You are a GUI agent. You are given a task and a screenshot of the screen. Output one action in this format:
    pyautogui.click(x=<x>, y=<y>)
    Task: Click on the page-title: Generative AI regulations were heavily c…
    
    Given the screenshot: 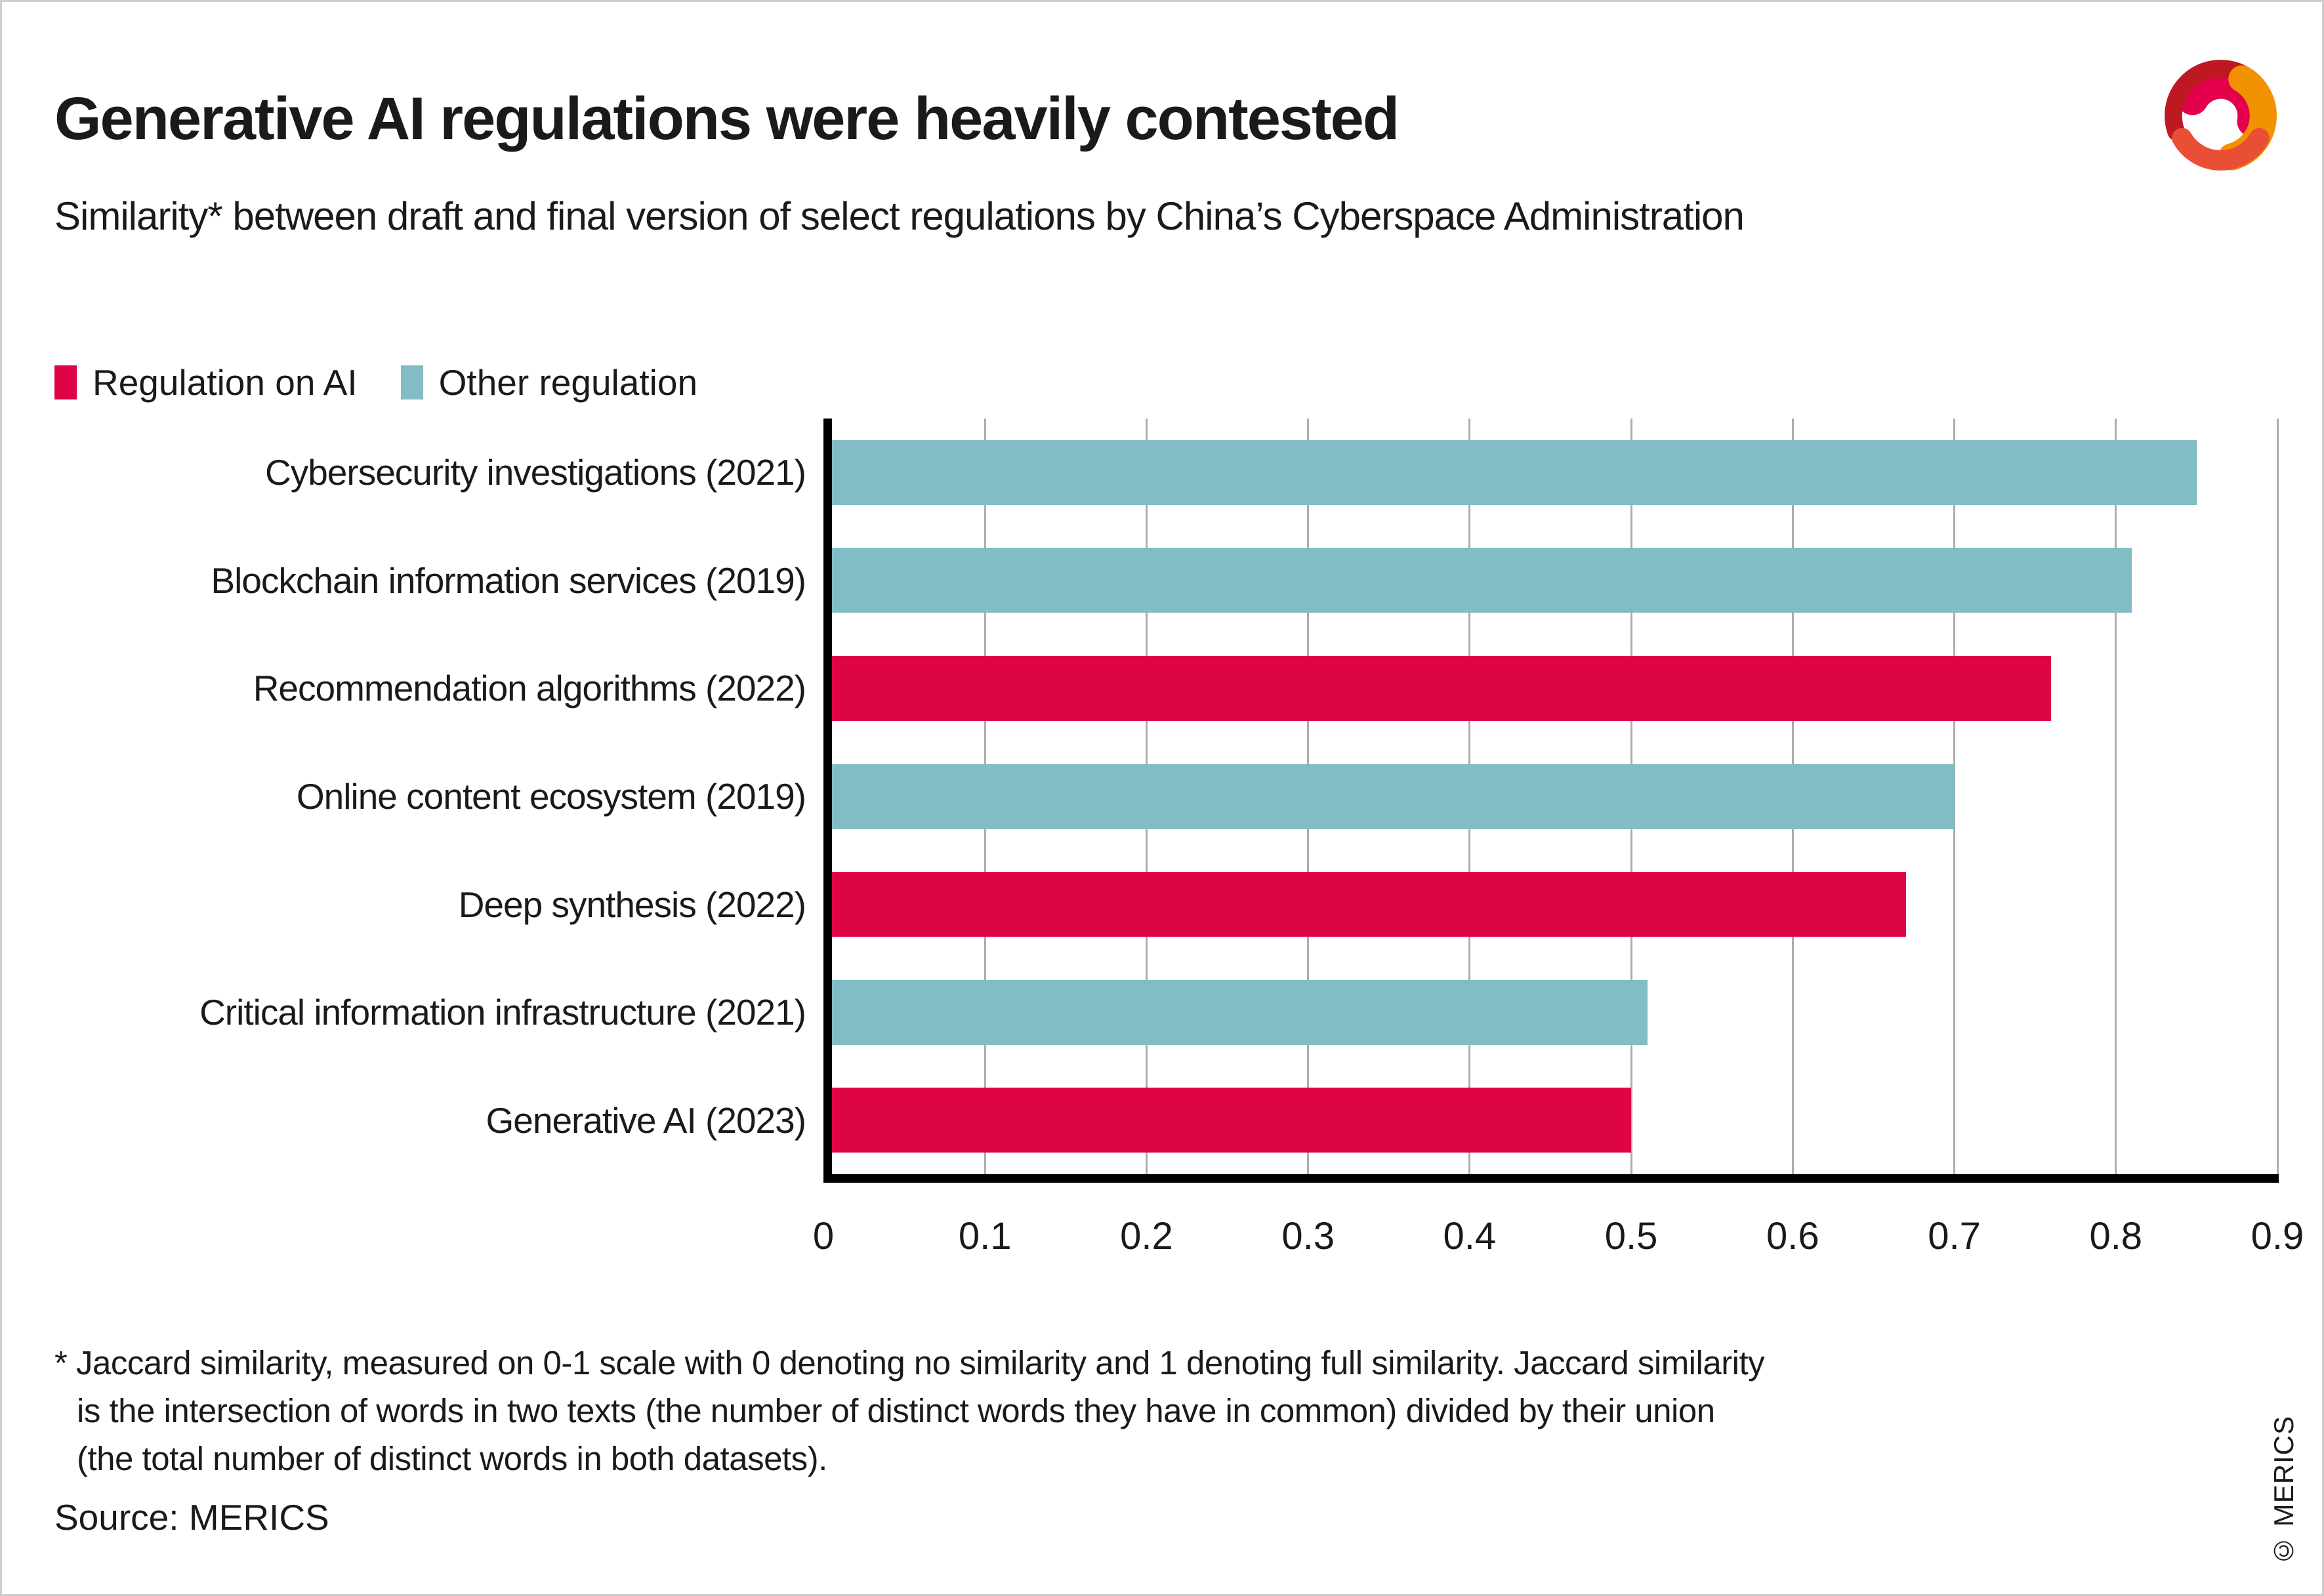 What is the action you would take?
    pyautogui.click(x=727, y=118)
    